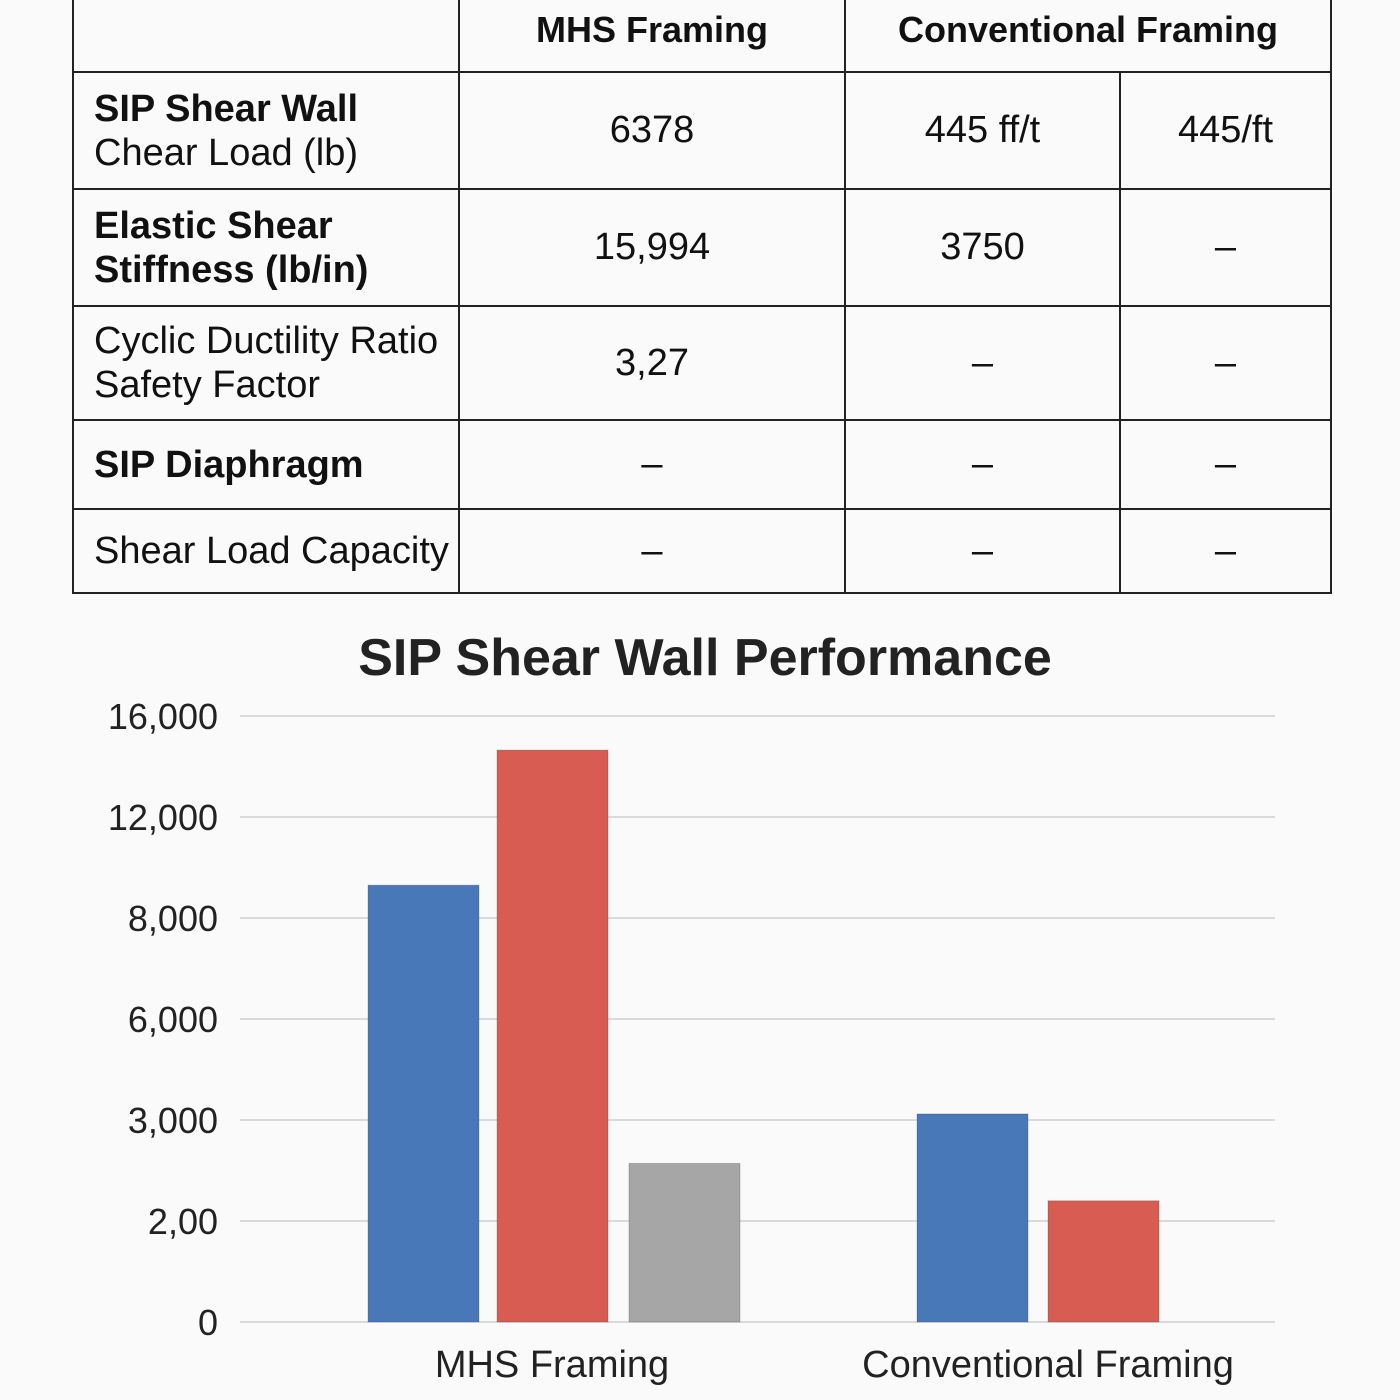 The height and width of the screenshot is (1400, 1400). I want to click on row-label: Shear Load Capacity, so click(266, 551).